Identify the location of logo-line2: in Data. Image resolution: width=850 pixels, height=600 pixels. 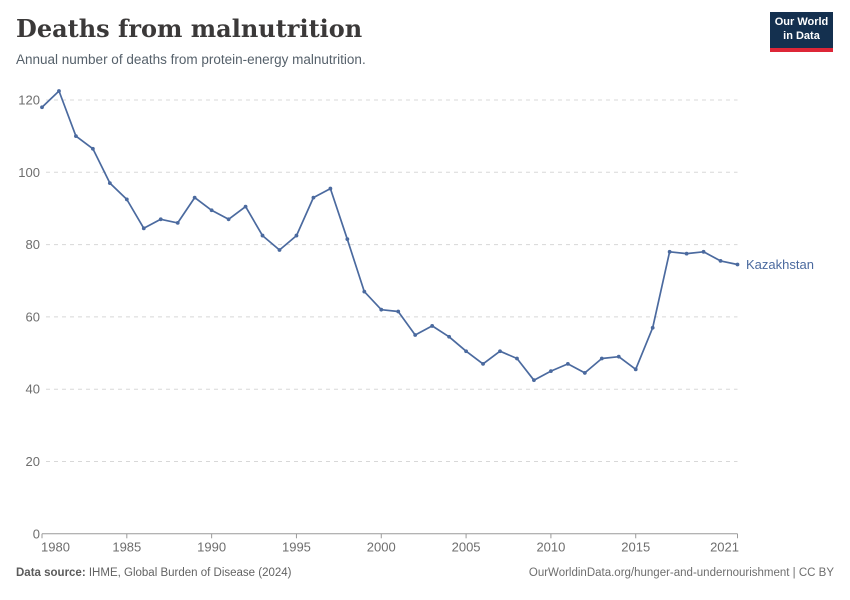
(801, 35).